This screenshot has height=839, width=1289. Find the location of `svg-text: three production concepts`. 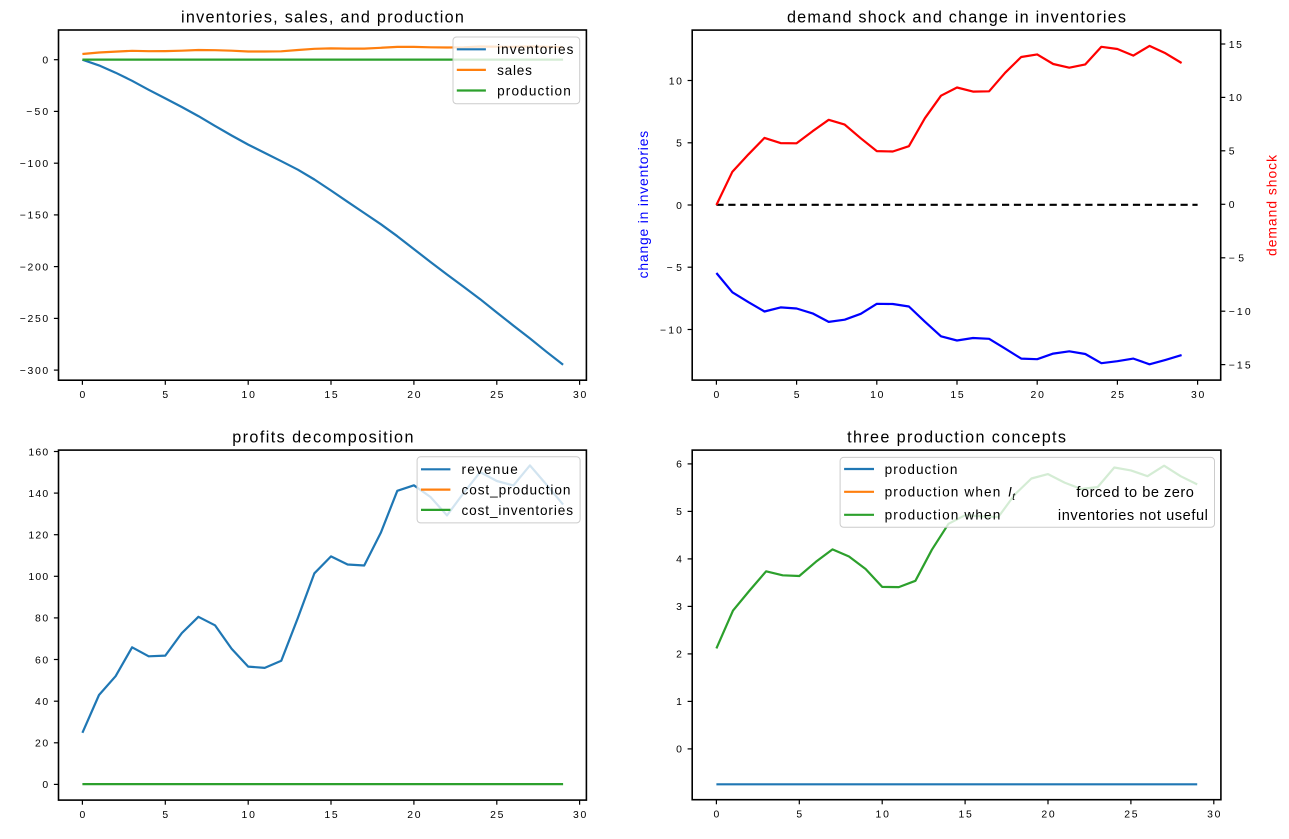

svg-text: three production concepts is located at coordinates (956, 437).